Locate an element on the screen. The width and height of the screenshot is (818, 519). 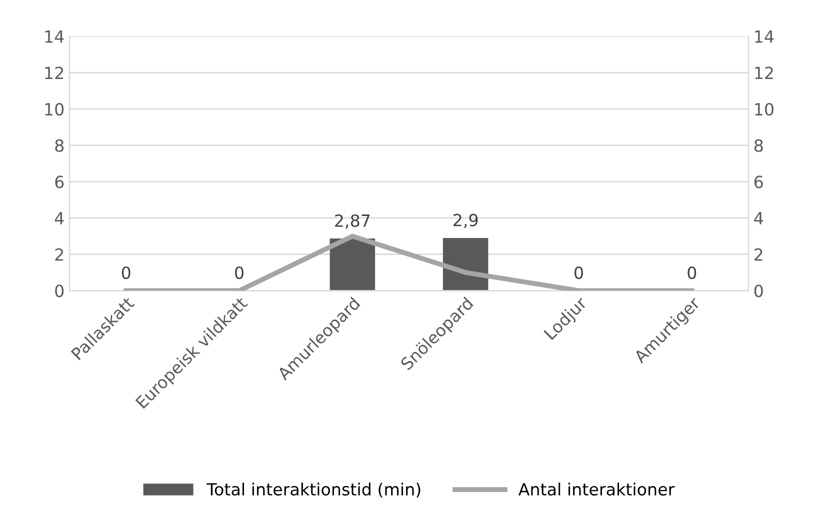
y-tick-label: 2 is located at coordinates (59, 254).